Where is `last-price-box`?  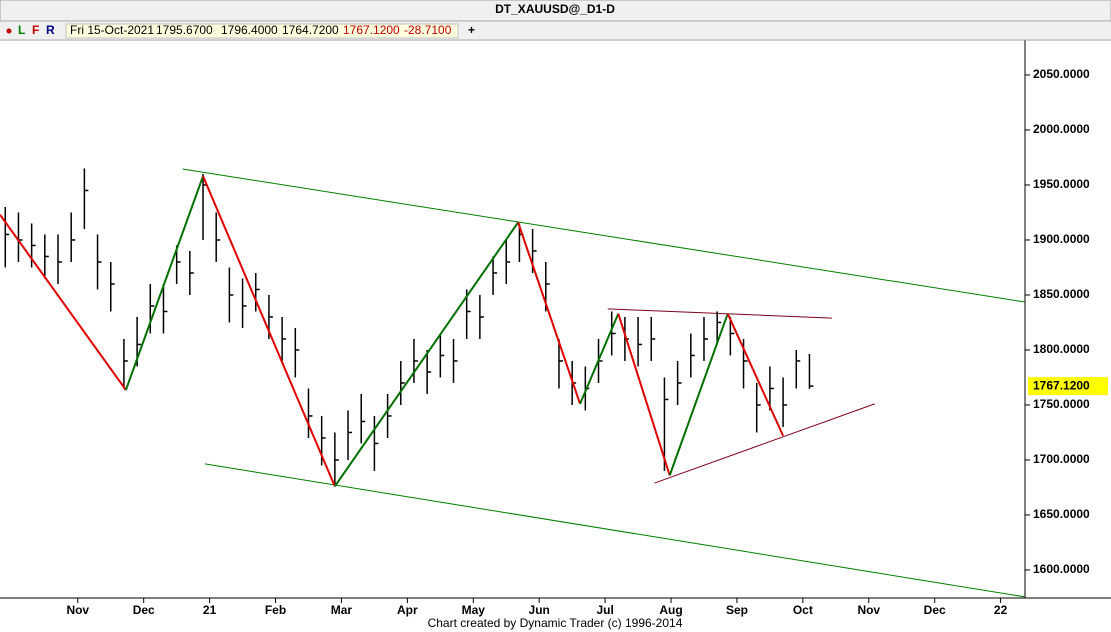 last-price-box is located at coordinates (1068, 386).